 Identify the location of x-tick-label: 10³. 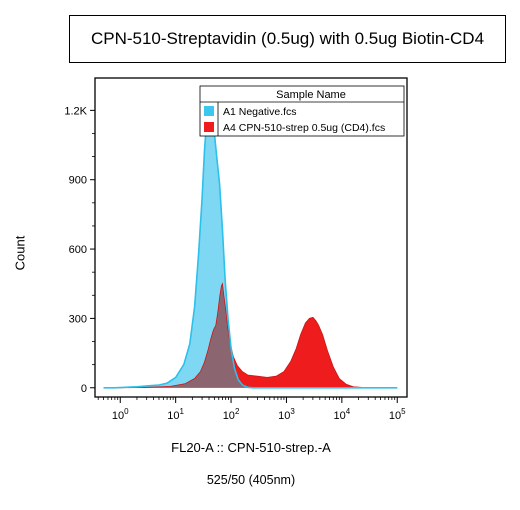
(286, 414).